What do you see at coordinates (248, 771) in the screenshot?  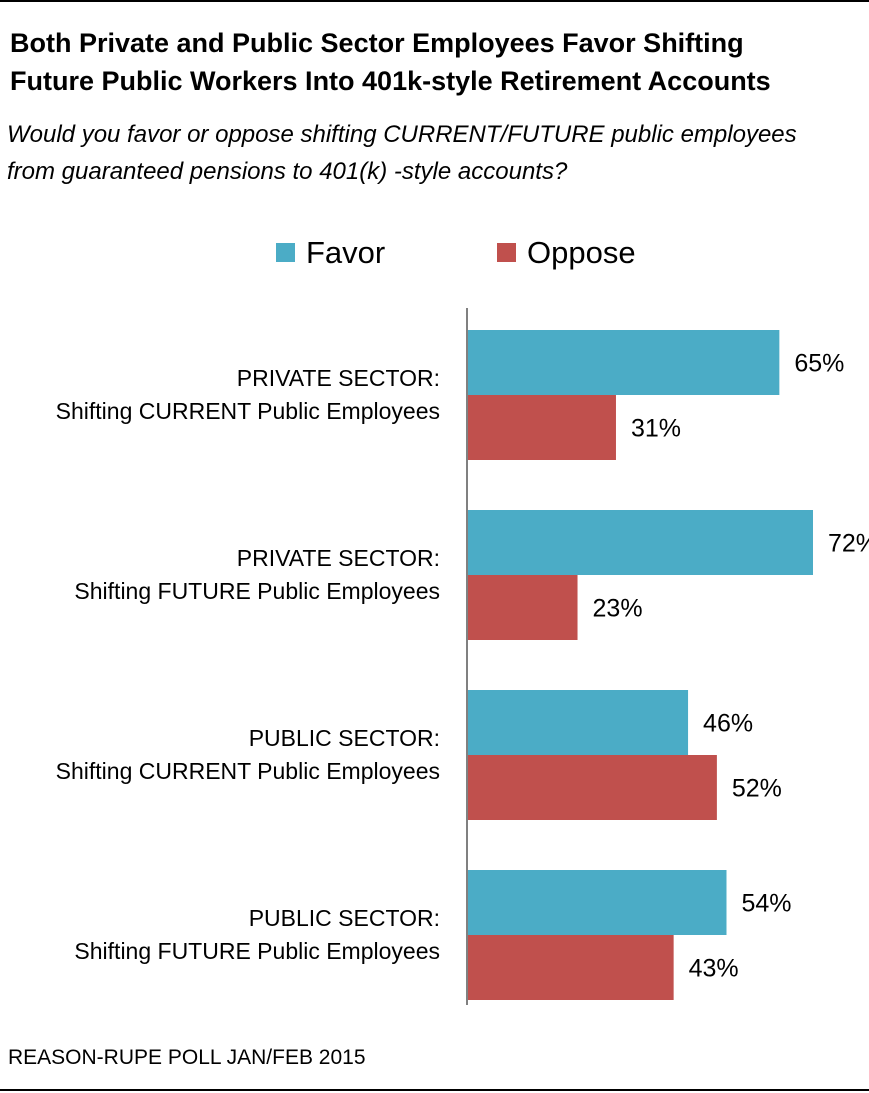 I see `category-label-3-line-2: Shifting CURRENT Public Employees` at bounding box center [248, 771].